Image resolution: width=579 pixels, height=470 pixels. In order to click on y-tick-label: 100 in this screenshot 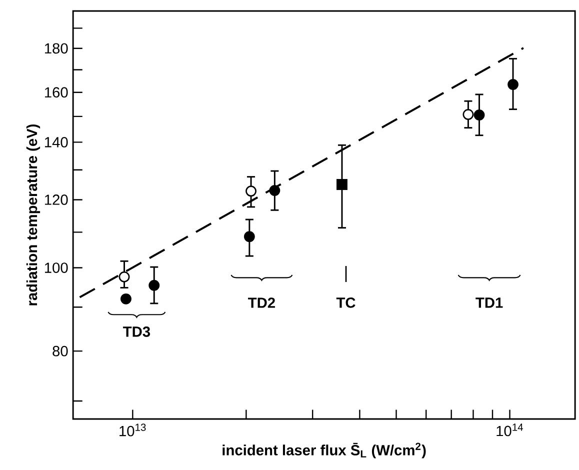, I will do `click(56, 267)`.